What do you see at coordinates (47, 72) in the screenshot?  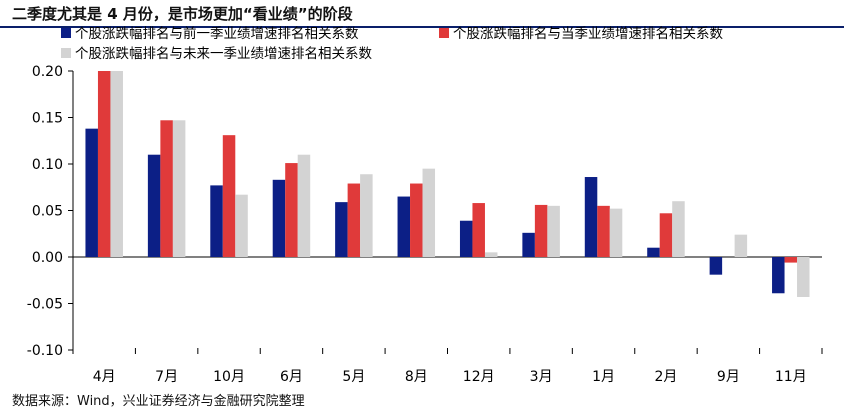 I see `y-tick-label: 0.20` at bounding box center [47, 72].